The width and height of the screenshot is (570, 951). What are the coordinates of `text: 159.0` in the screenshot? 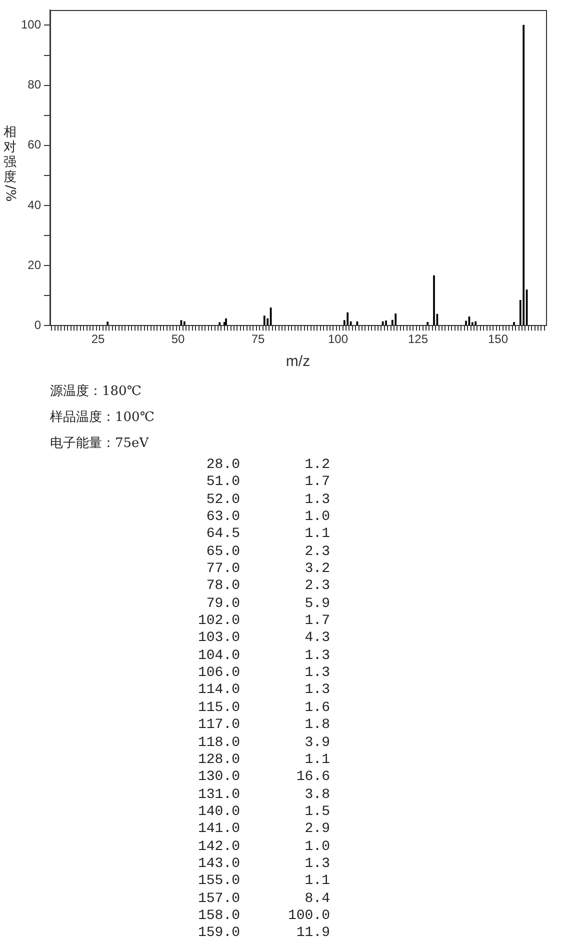 It's located at (218, 934).